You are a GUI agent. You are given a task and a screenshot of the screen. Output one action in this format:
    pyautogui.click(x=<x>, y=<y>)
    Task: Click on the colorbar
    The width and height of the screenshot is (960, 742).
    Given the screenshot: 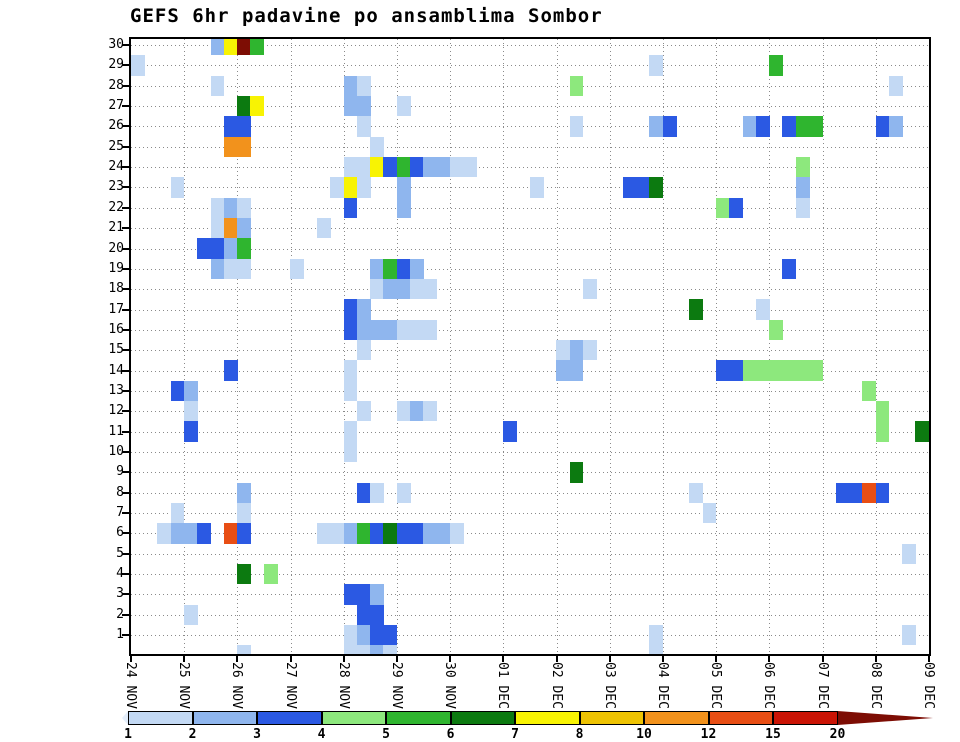 What is the action you would take?
    pyautogui.click(x=527, y=718)
    